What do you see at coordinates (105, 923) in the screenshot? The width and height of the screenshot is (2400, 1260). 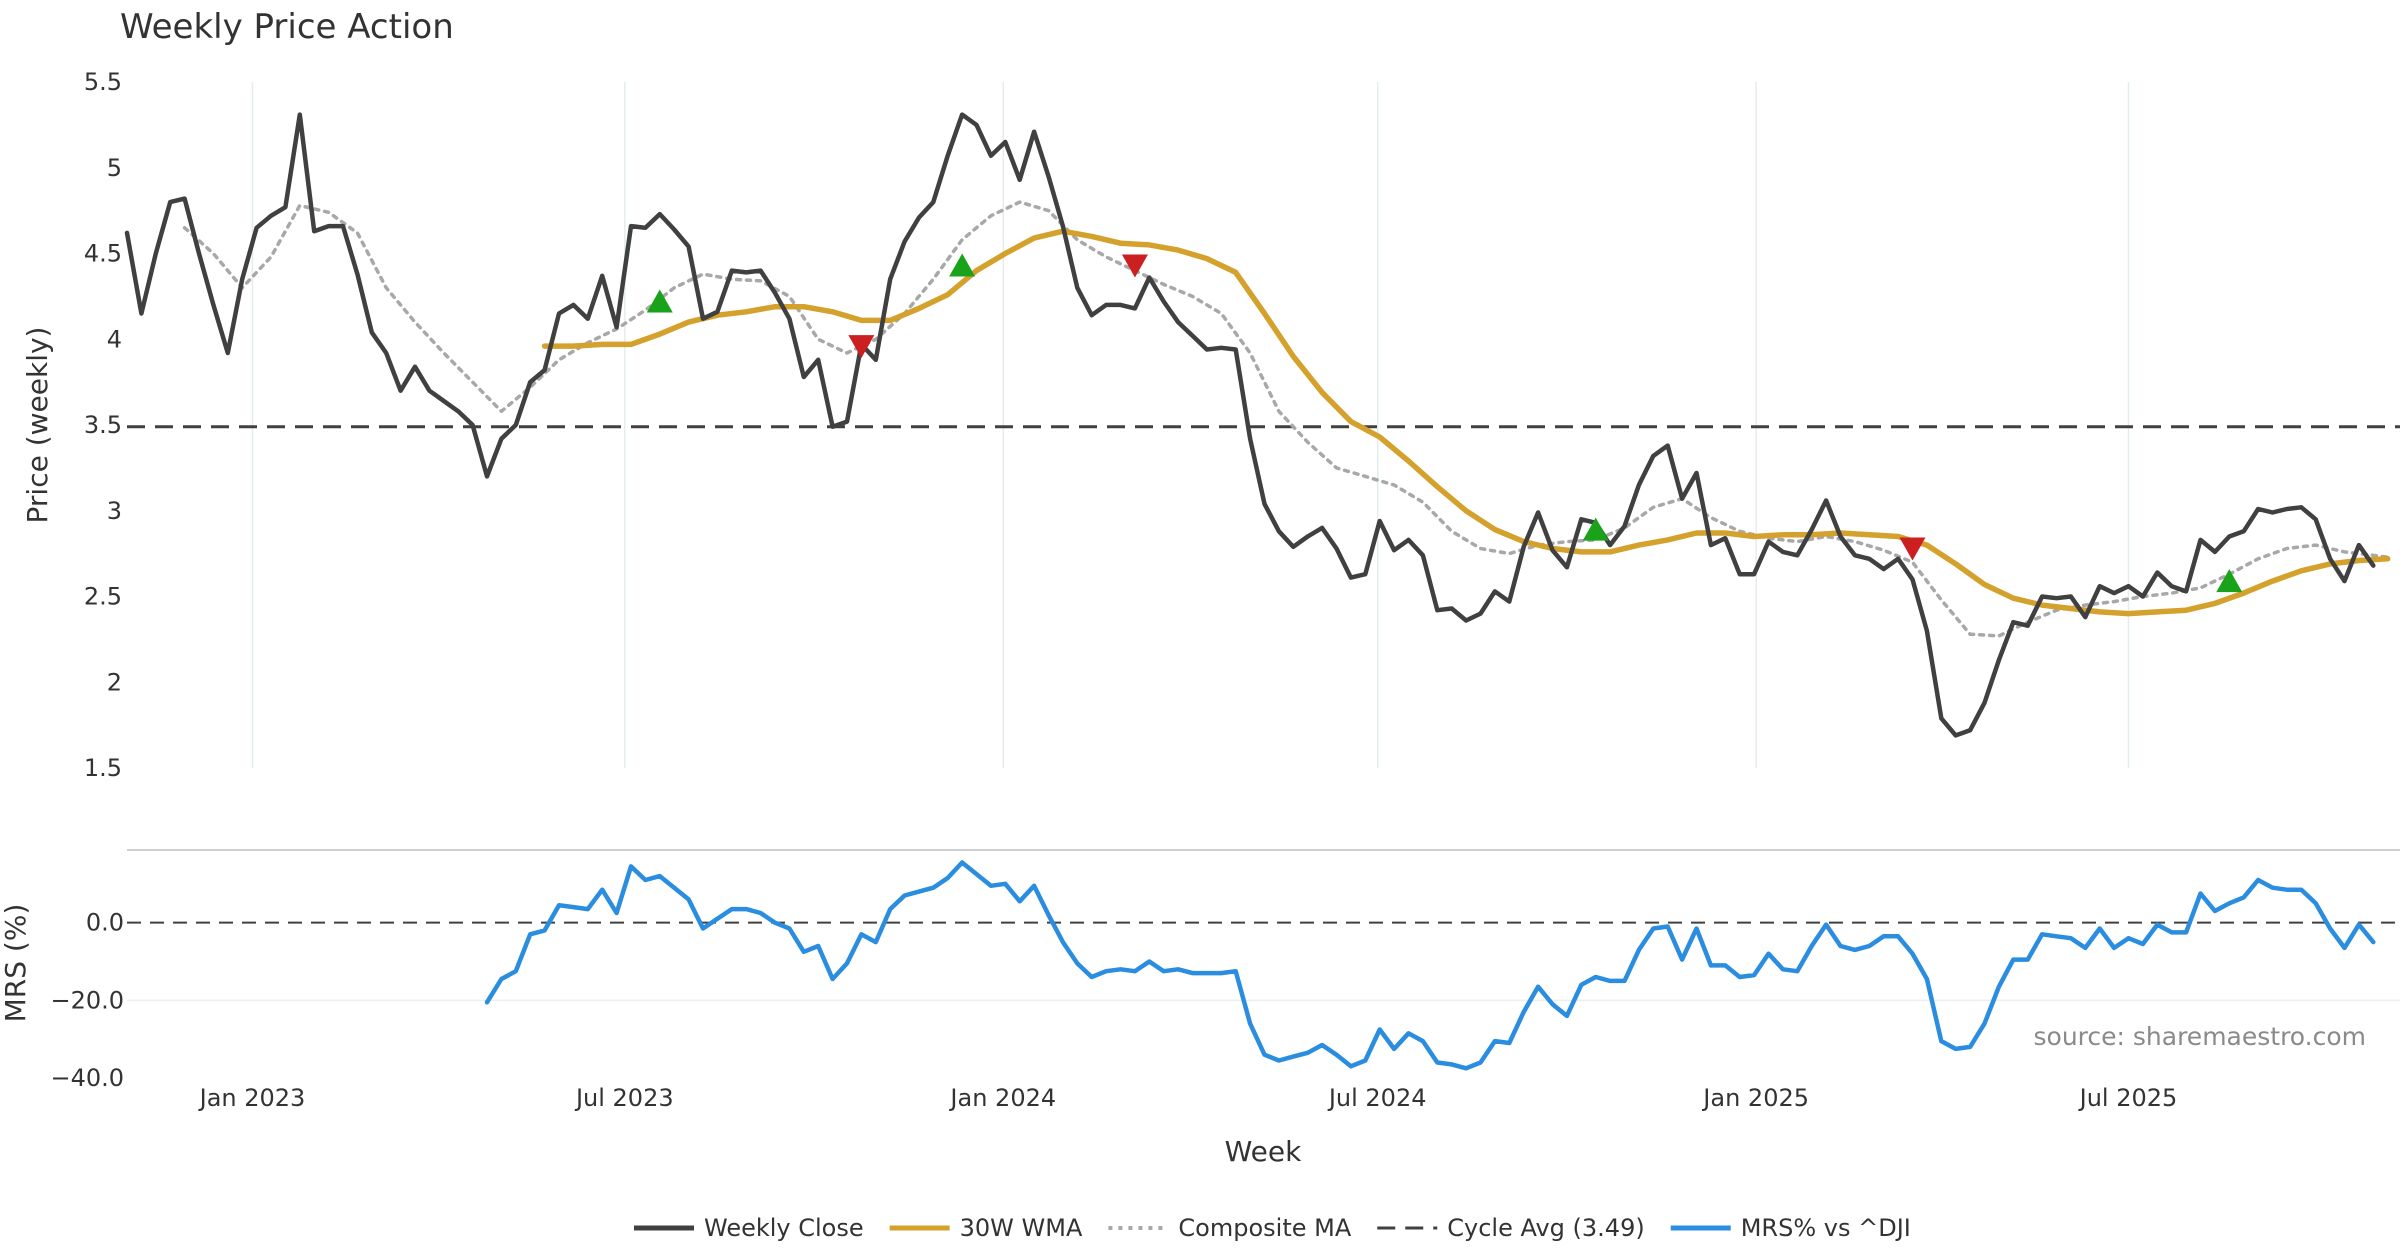 I see `mrs-y-tick-0: 0.0` at bounding box center [105, 923].